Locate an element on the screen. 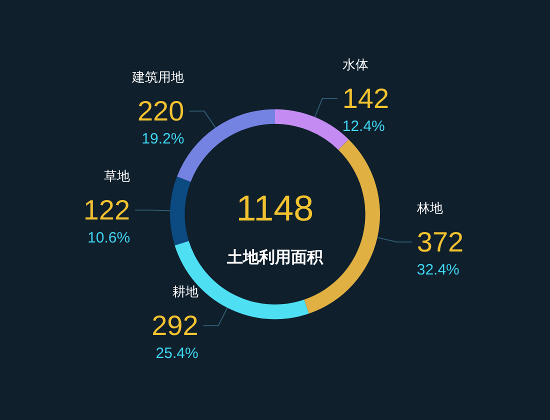  text: 1148 is located at coordinates (275, 208).